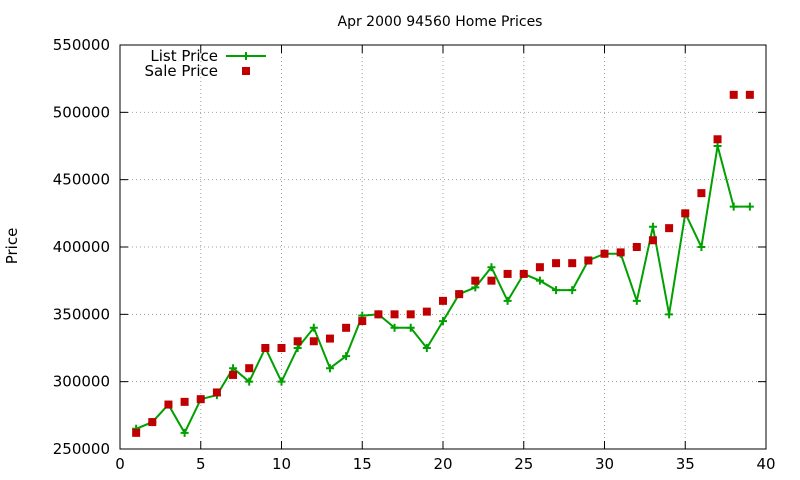  I want to click on x-tick-label: 40, so click(765, 464).